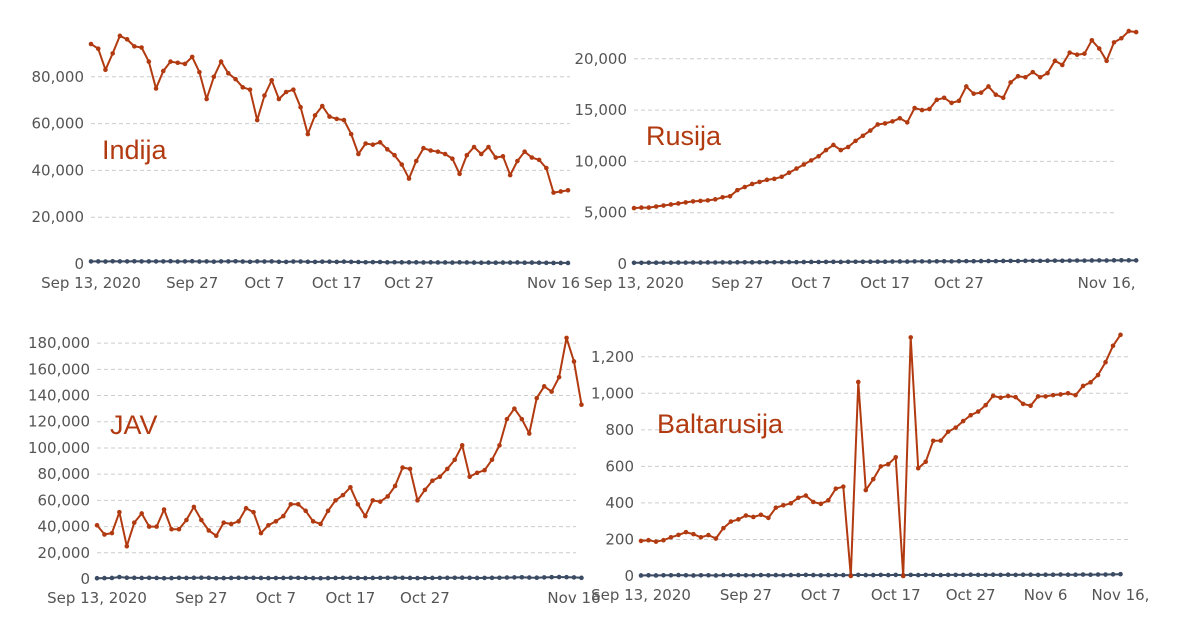 The height and width of the screenshot is (626, 1178). I want to click on chart-label: Indija, so click(135, 150).